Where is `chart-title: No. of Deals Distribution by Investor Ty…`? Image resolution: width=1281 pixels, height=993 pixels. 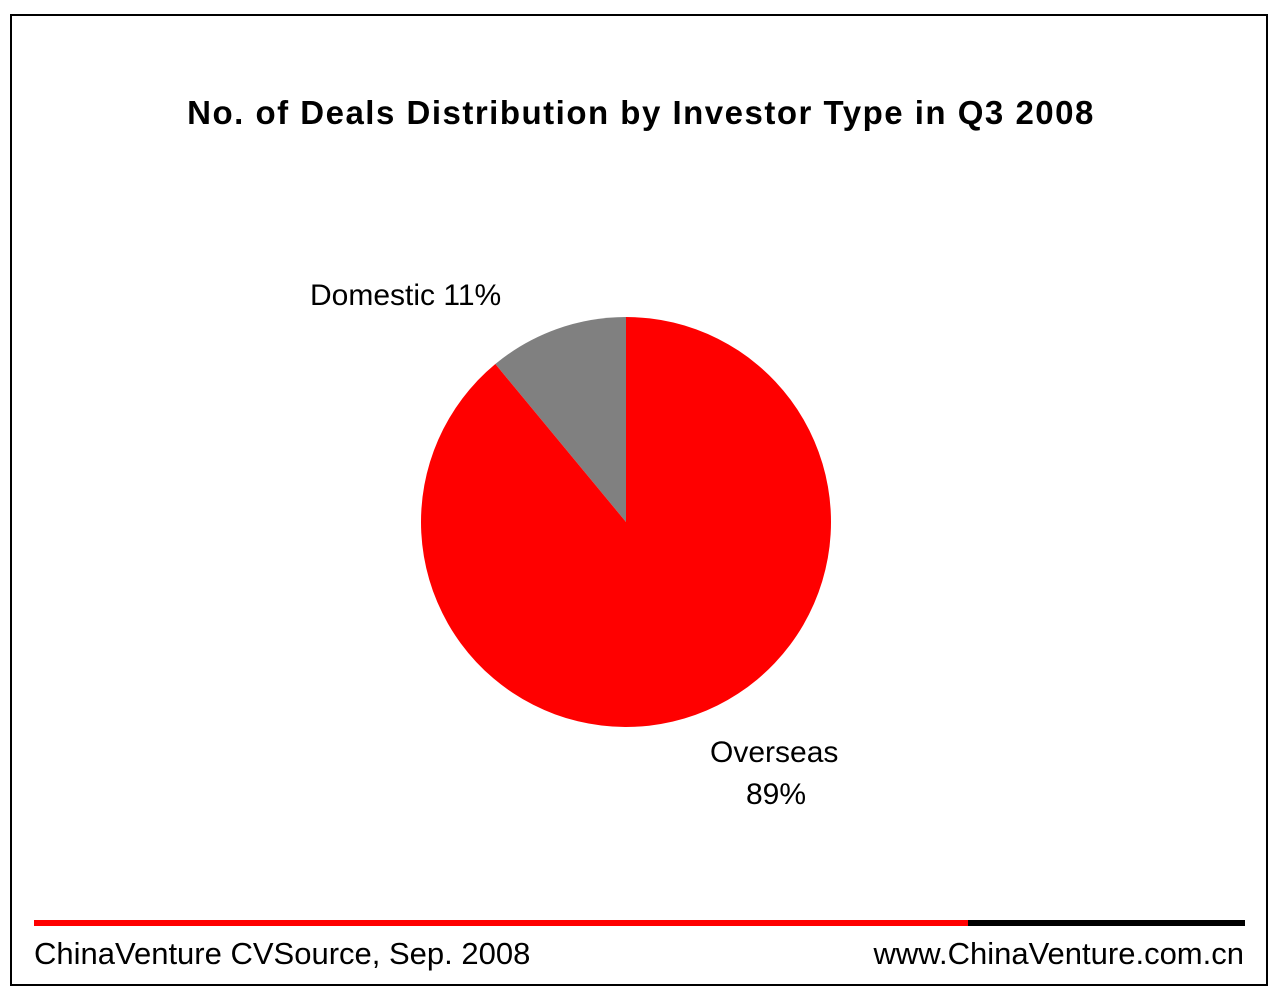 chart-title: No. of Deals Distribution by Investor Ty… is located at coordinates (641, 112).